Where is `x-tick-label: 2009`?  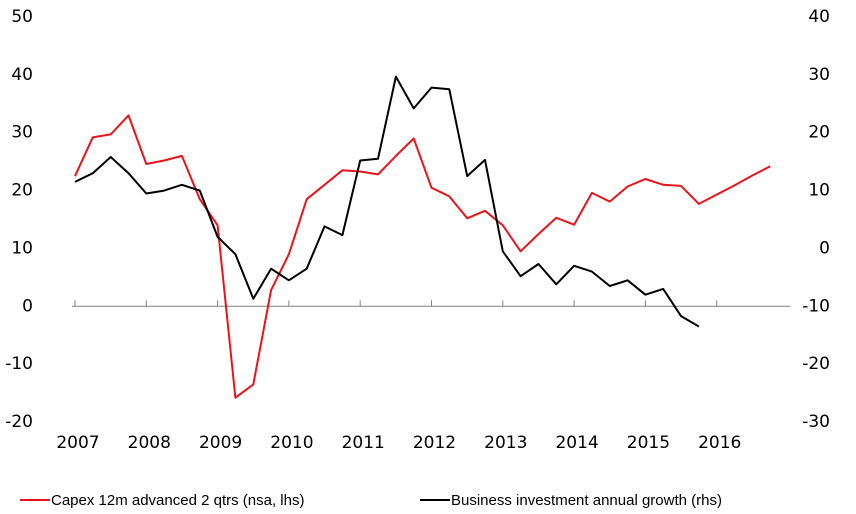 x-tick-label: 2009 is located at coordinates (220, 443).